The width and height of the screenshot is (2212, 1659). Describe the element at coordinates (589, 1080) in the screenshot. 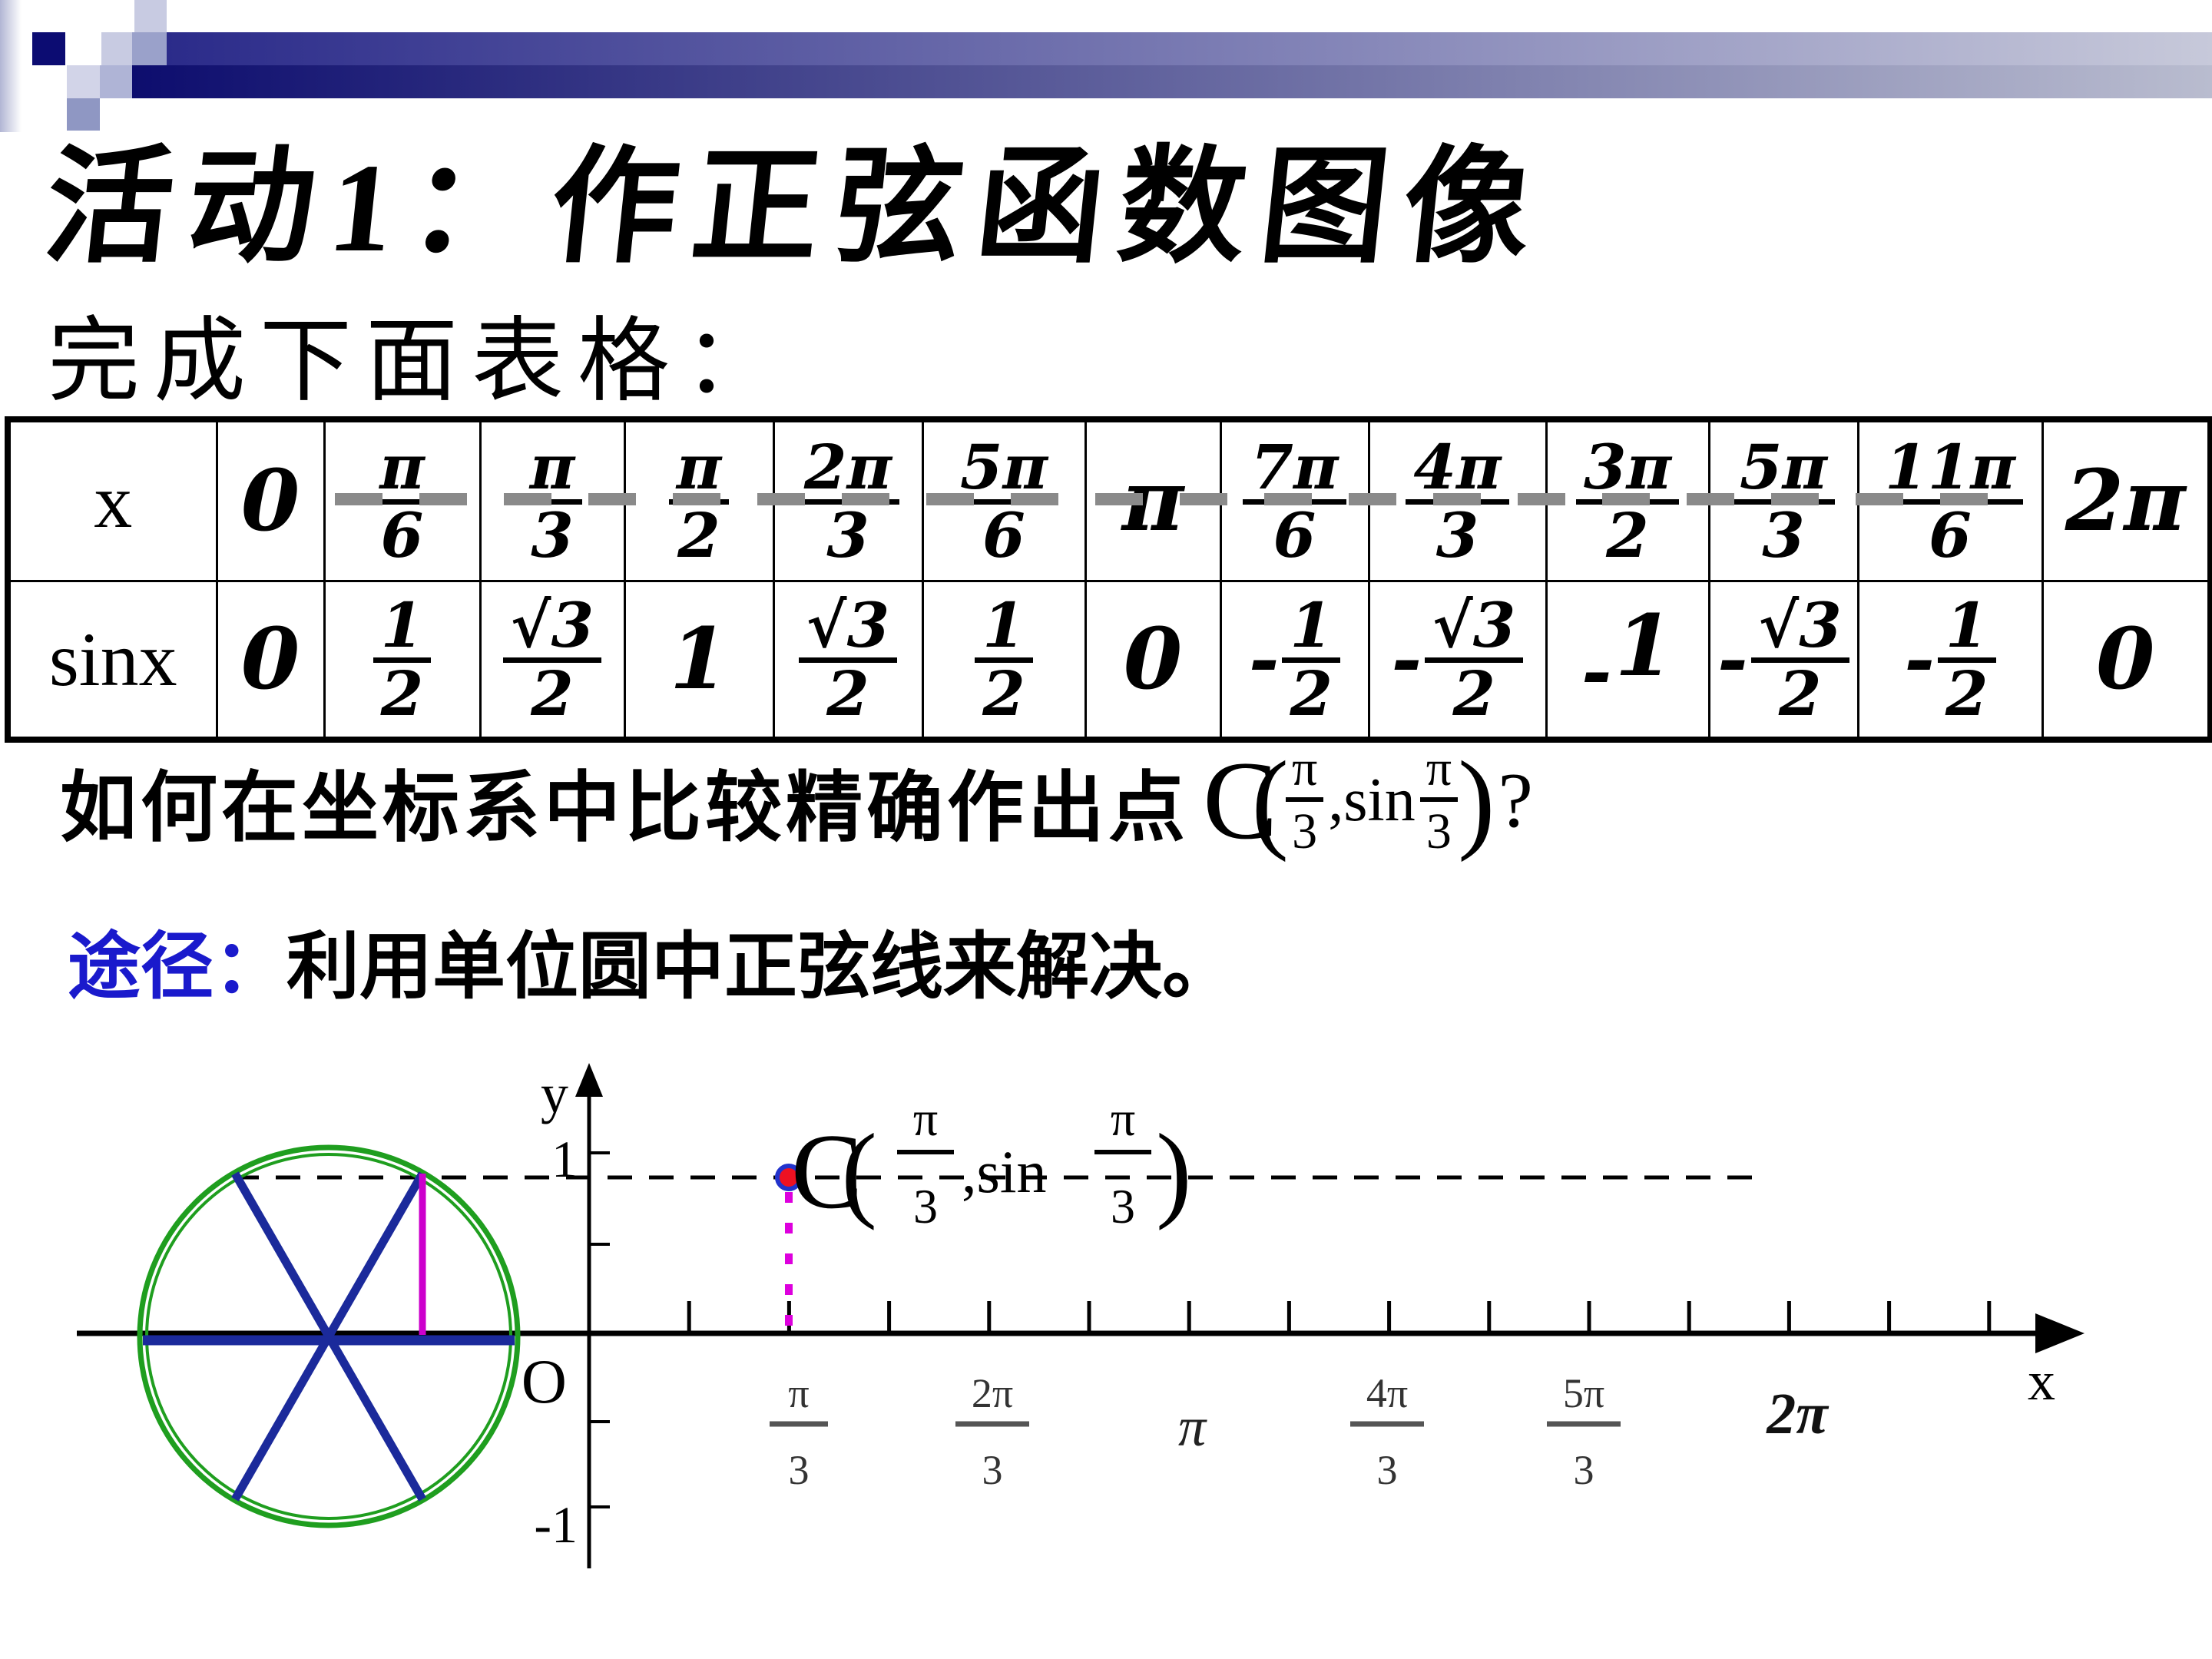

I see `y-axis-arrow` at that location.